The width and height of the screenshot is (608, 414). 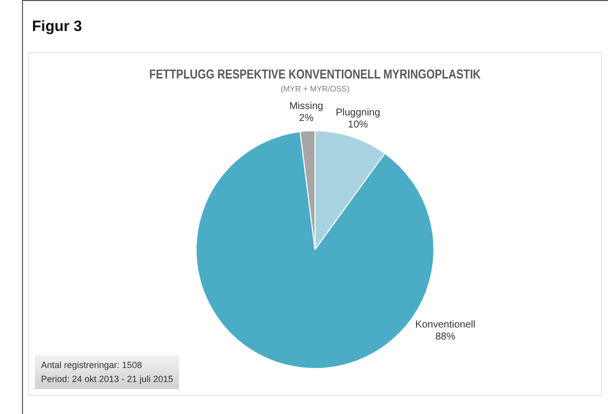 I want to click on data-label: 2%, so click(x=306, y=118).